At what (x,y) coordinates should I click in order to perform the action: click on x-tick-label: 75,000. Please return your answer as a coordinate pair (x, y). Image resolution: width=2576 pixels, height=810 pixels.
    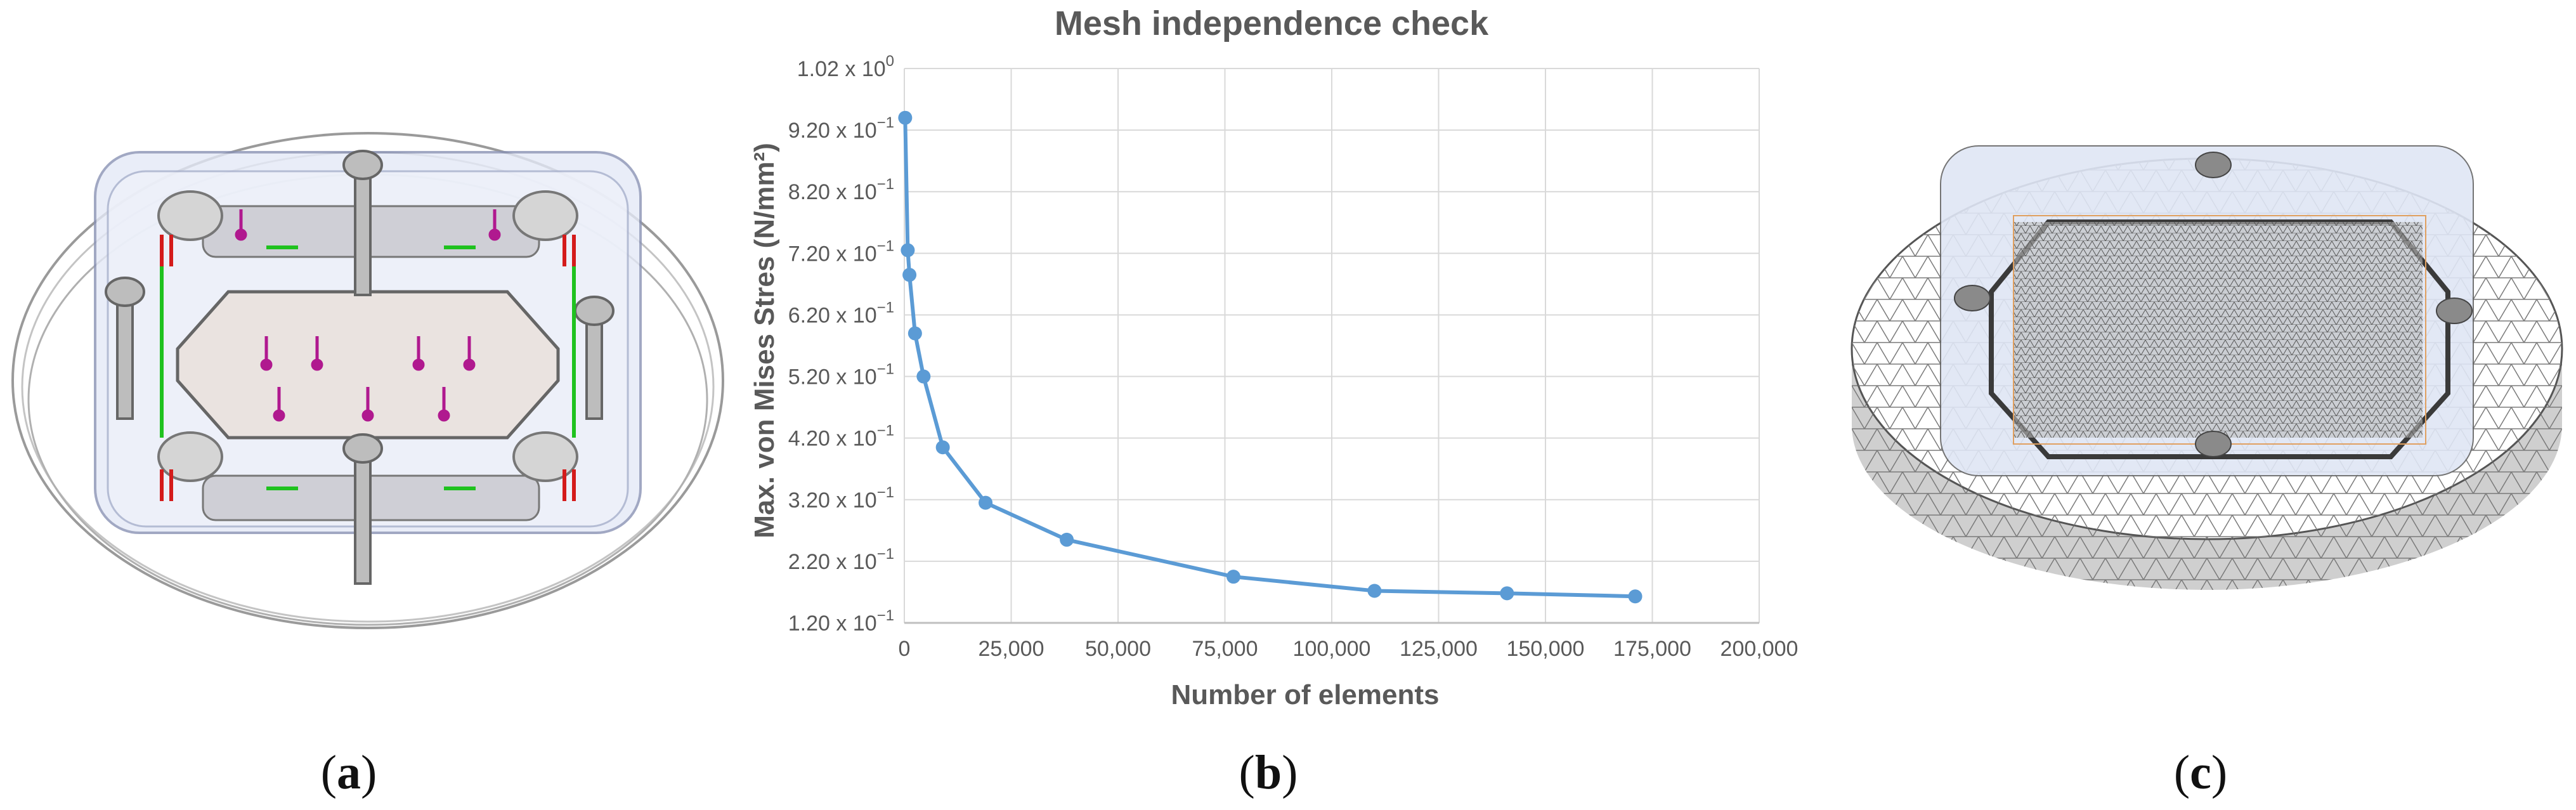
    Looking at the image, I should click on (1225, 649).